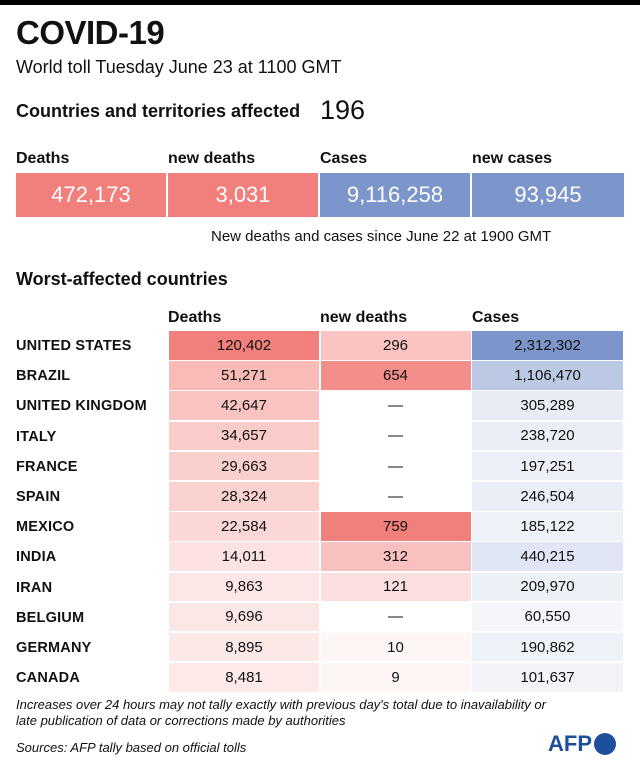  What do you see at coordinates (244, 375) in the screenshot?
I see `deaths-cell: 51,271` at bounding box center [244, 375].